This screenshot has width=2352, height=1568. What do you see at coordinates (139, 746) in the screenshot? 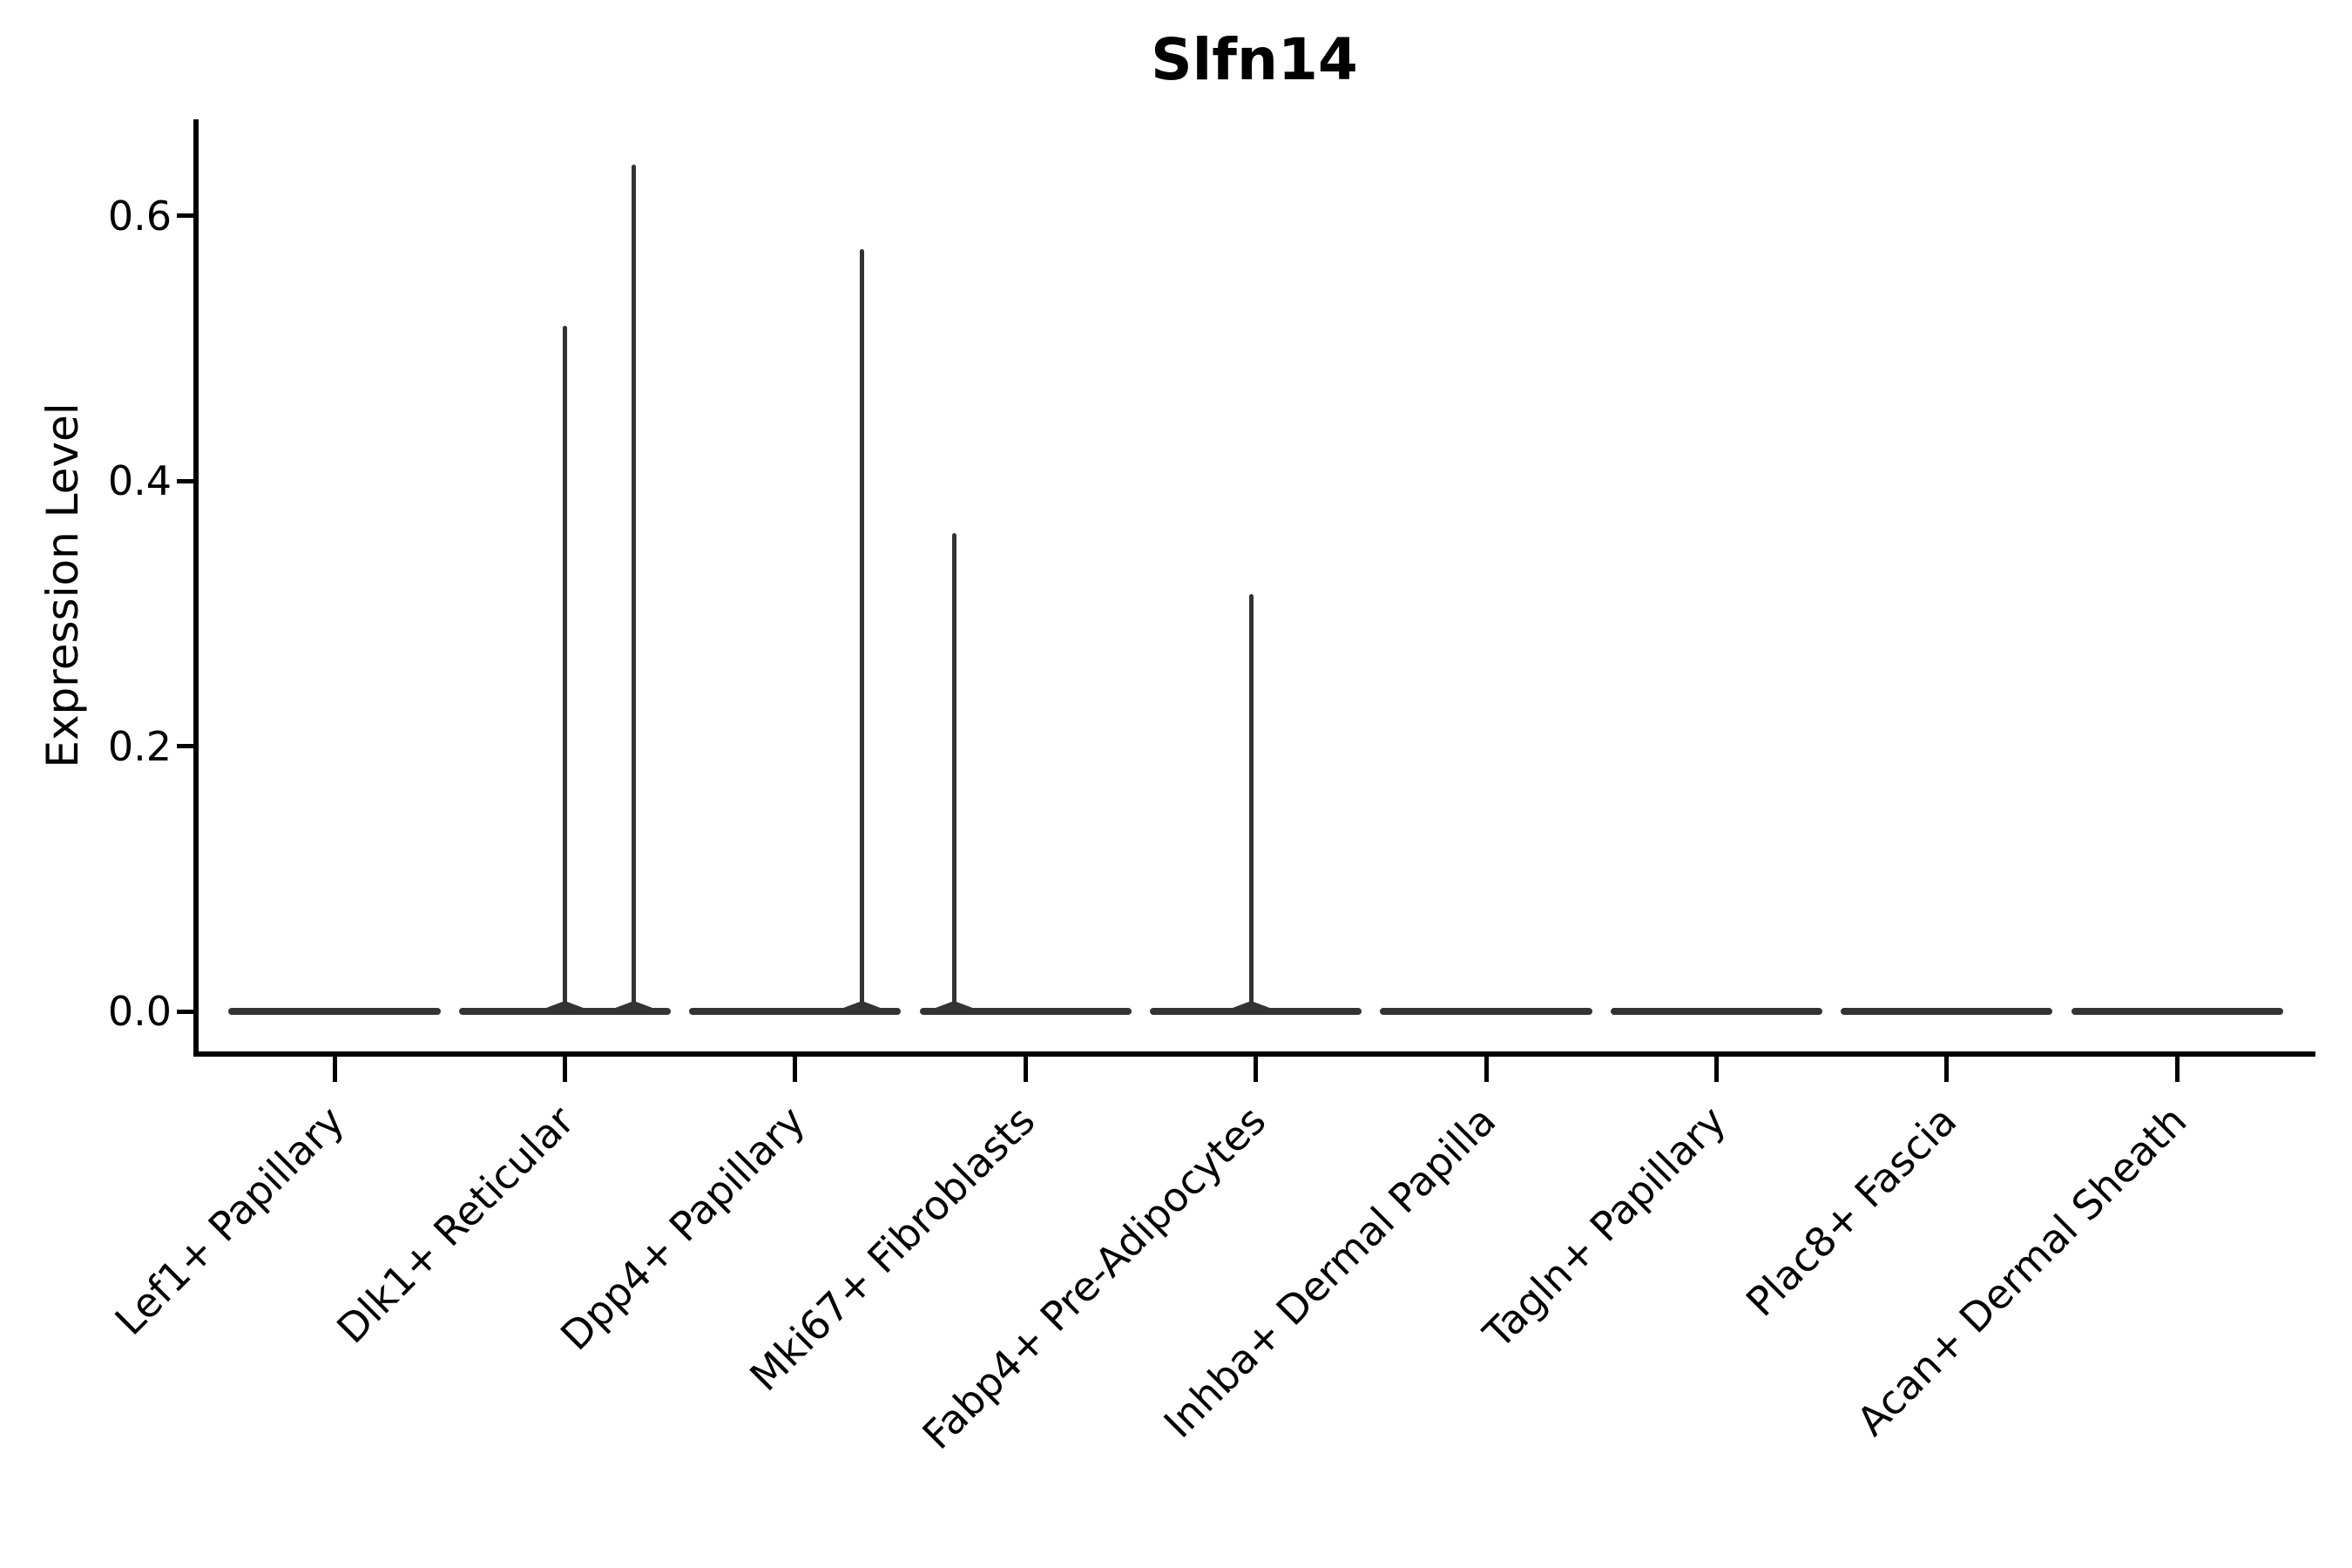
I see `y-tick-label: 0.2` at bounding box center [139, 746].